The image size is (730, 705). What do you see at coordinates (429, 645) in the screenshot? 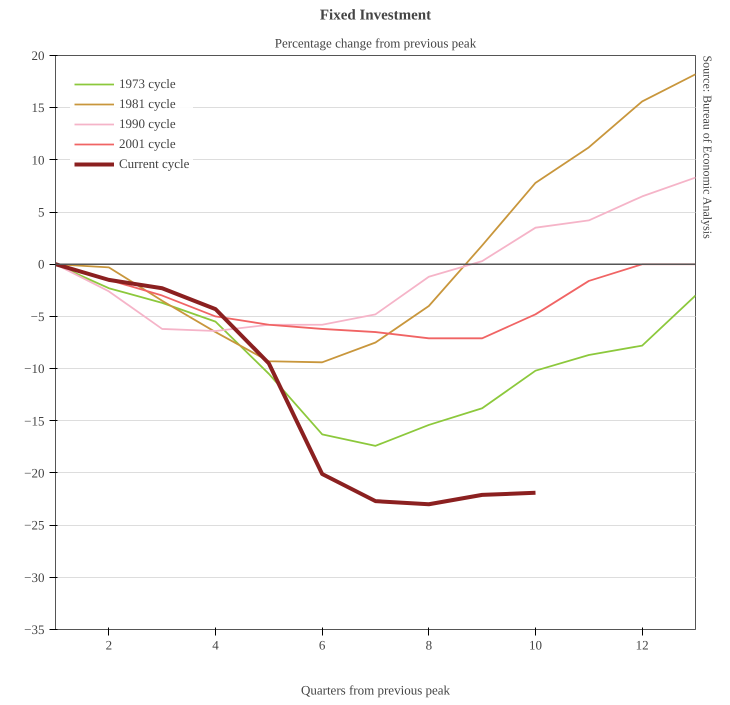
I see `x-tick-label: 8` at bounding box center [429, 645].